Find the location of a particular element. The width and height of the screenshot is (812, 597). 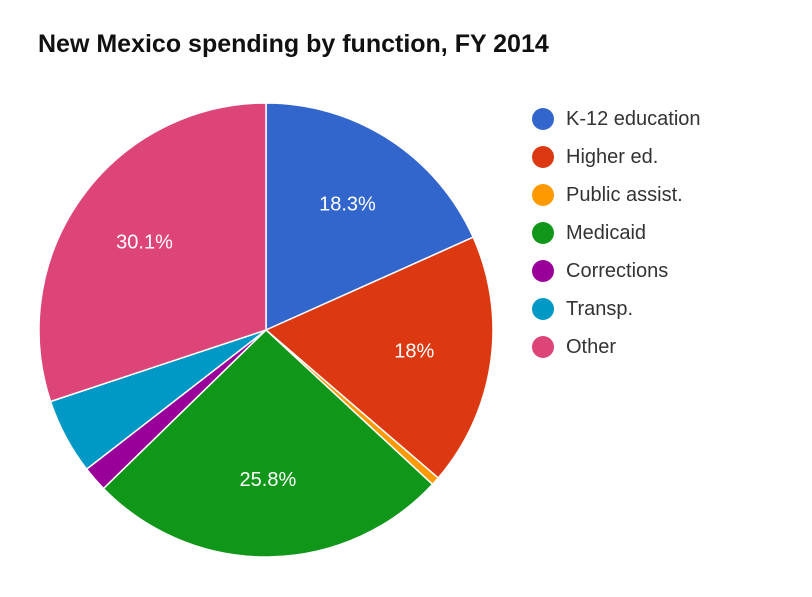

legend-label: K-12 education is located at coordinates (633, 118).